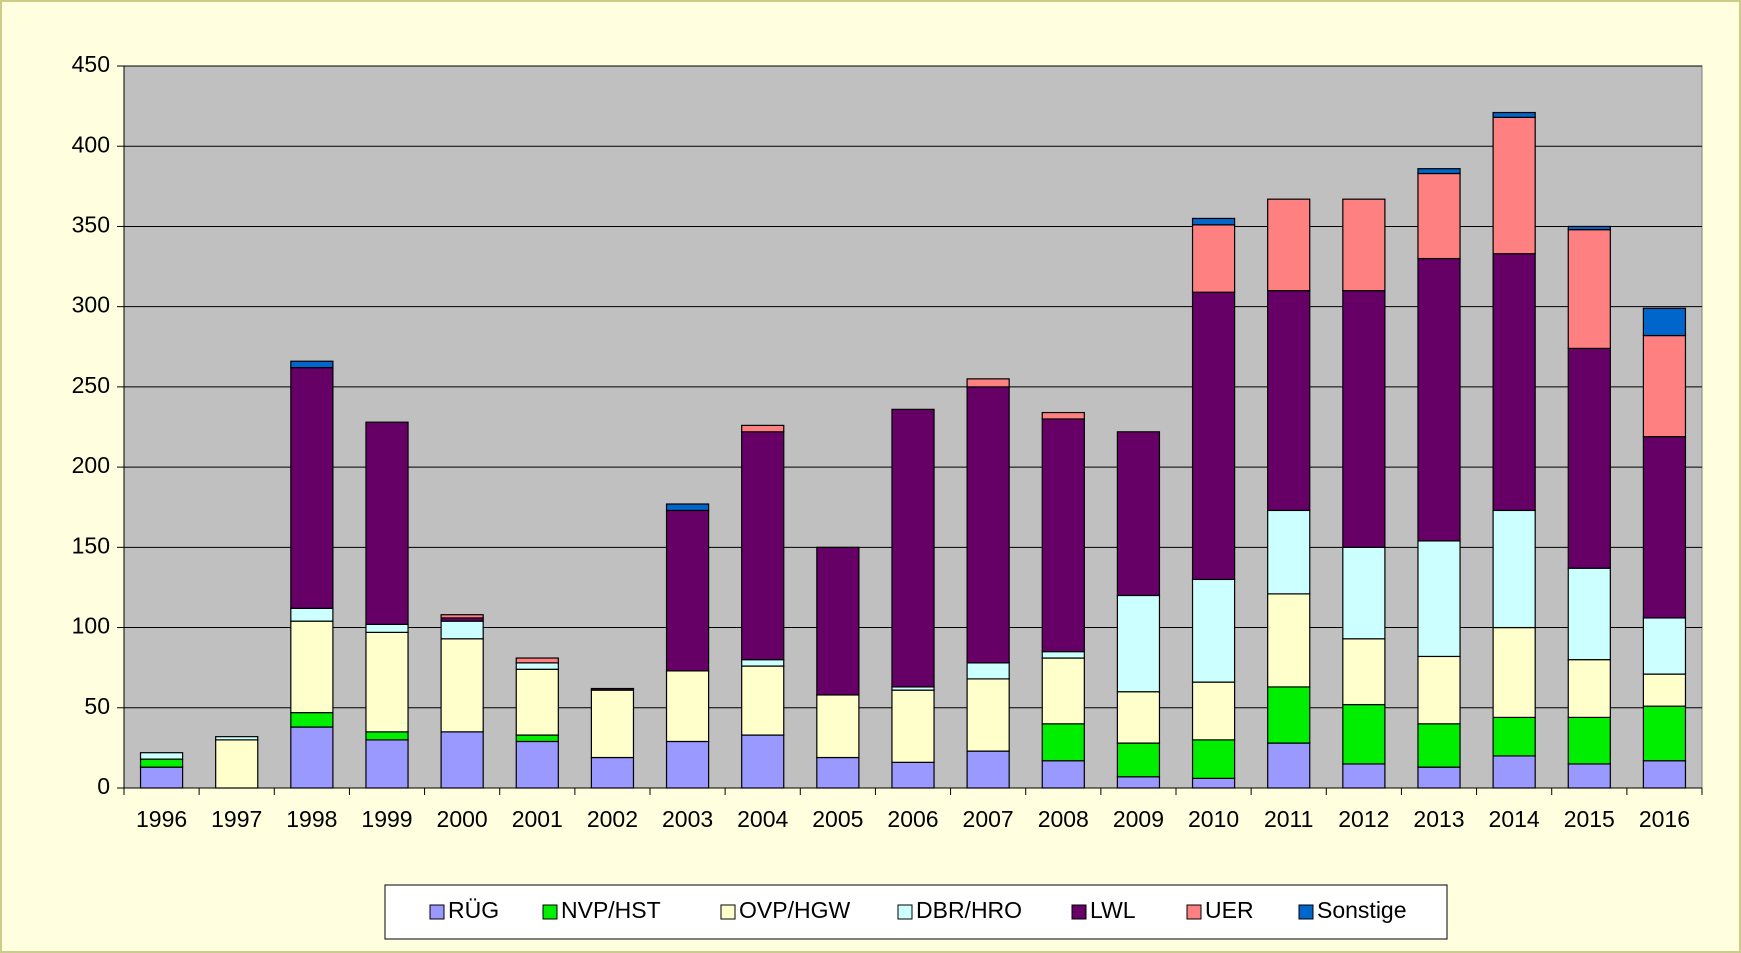 This screenshot has width=1741, height=953. What do you see at coordinates (1213, 819) in the screenshot?
I see `x-tick-label: 2010` at bounding box center [1213, 819].